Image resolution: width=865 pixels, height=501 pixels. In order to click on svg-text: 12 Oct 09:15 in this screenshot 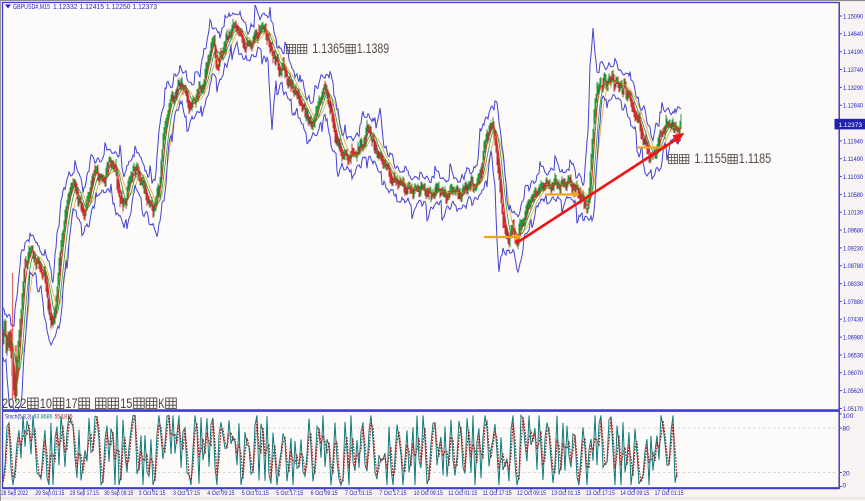, I will do `click(531, 493)`.